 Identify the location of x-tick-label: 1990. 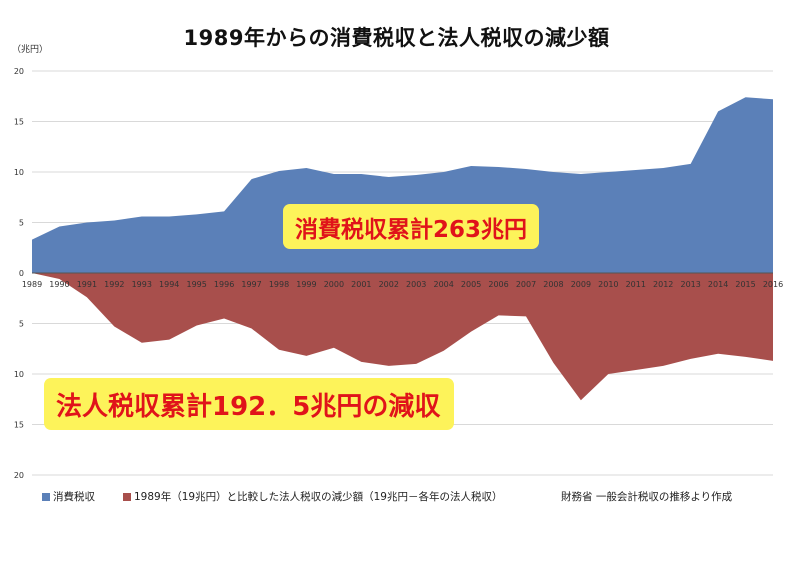
(59, 284).